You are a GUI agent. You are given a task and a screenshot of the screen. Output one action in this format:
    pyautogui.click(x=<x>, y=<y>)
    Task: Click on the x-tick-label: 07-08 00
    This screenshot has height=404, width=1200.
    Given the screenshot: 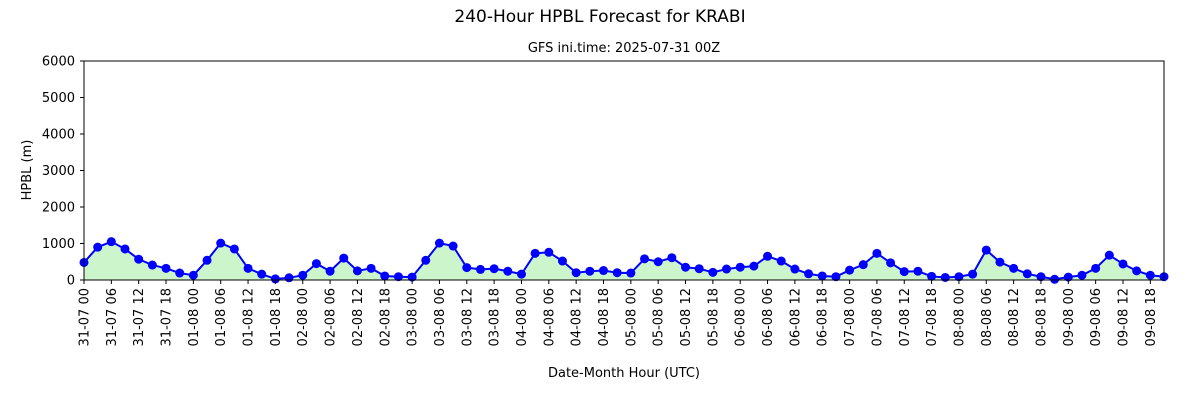 What is the action you would take?
    pyautogui.click(x=850, y=317)
    